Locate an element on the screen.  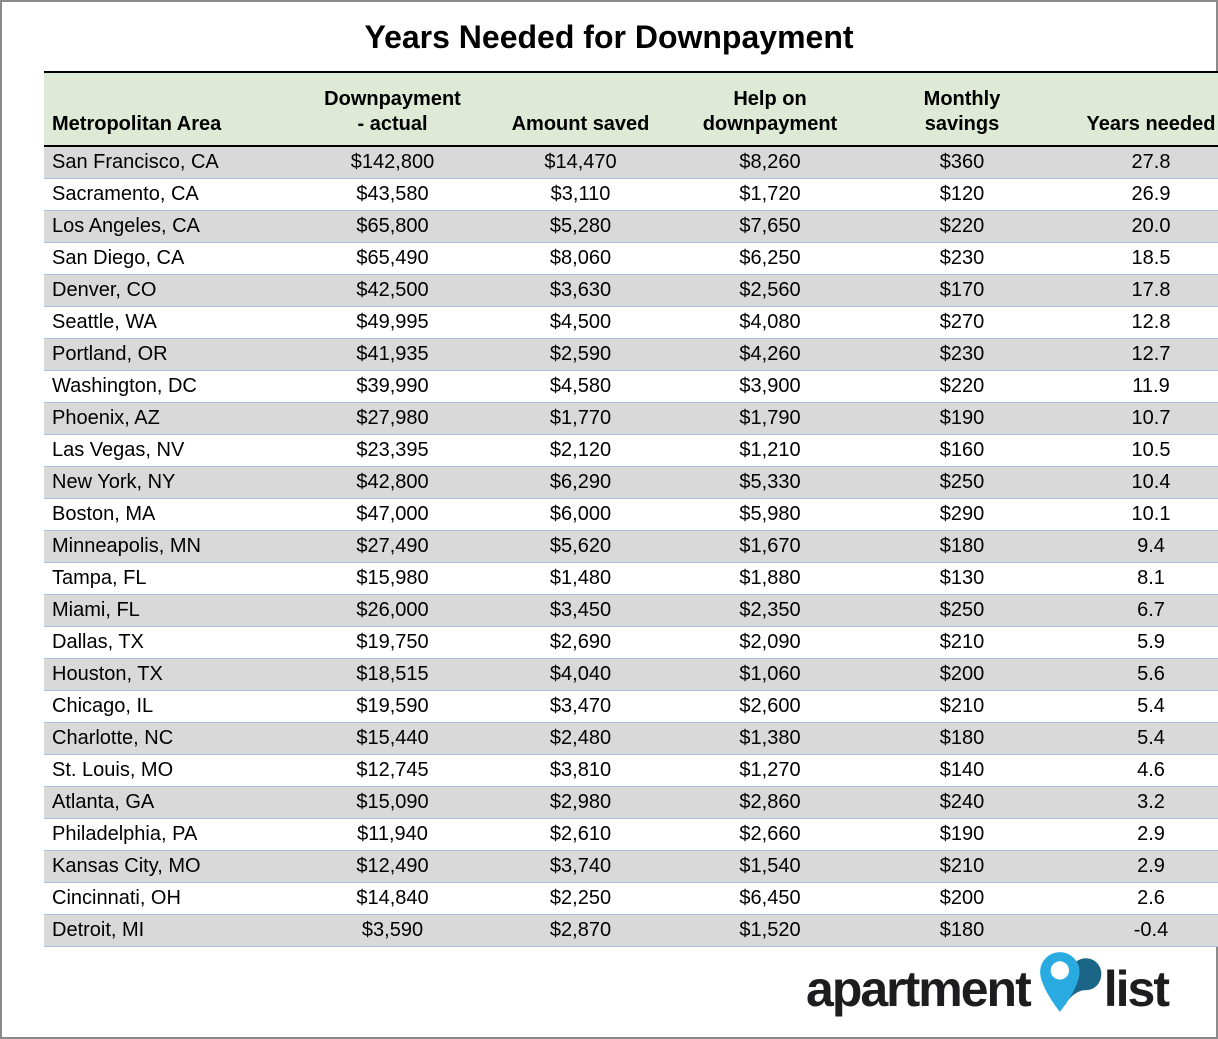
value-cell: 10.7 is located at coordinates (1138, 418).